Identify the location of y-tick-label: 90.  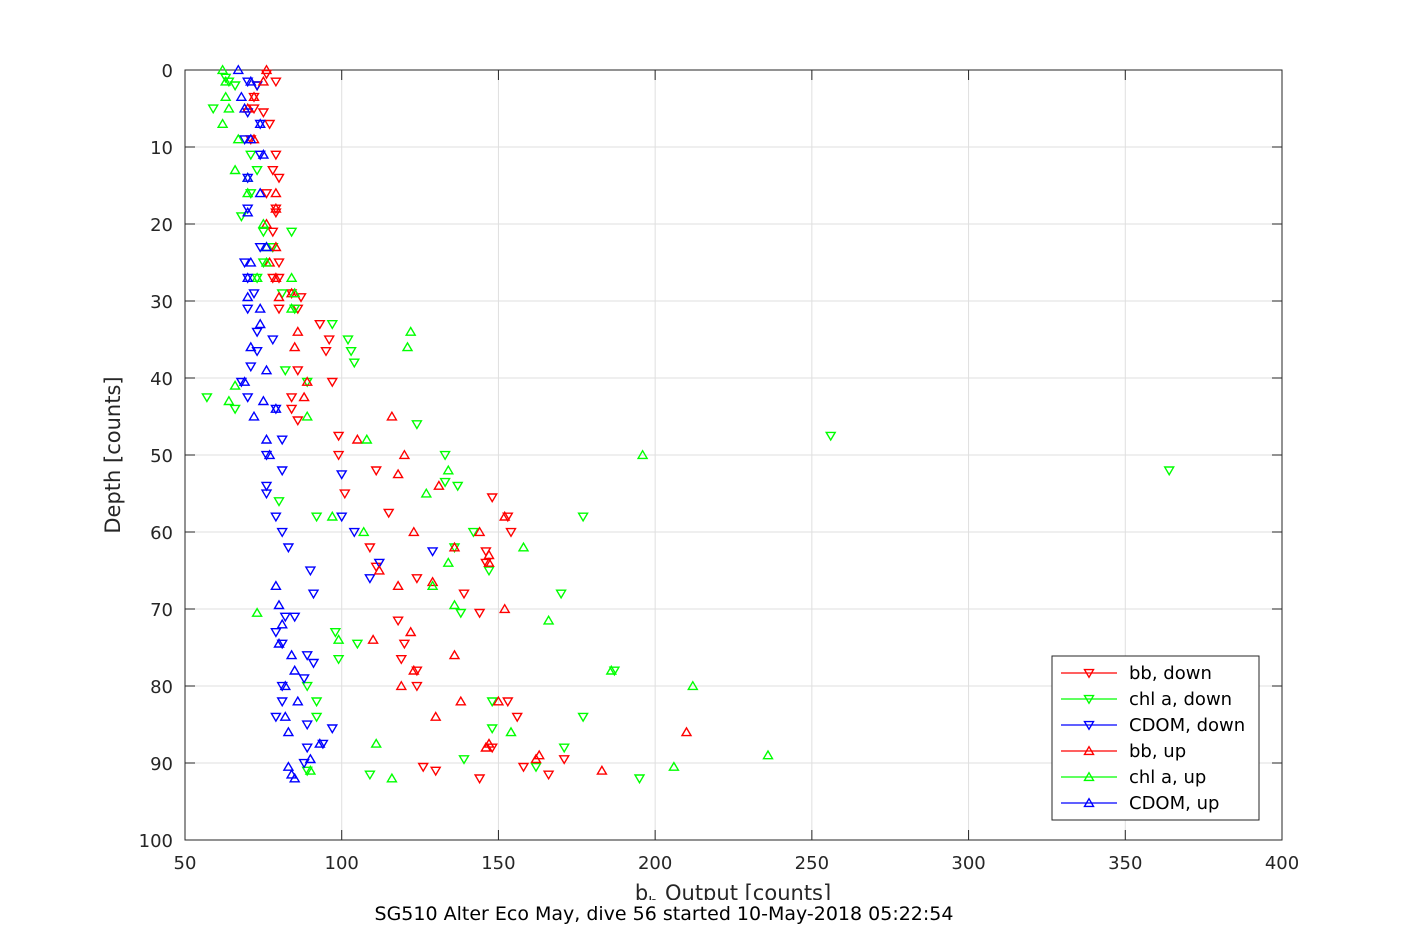
(161, 764).